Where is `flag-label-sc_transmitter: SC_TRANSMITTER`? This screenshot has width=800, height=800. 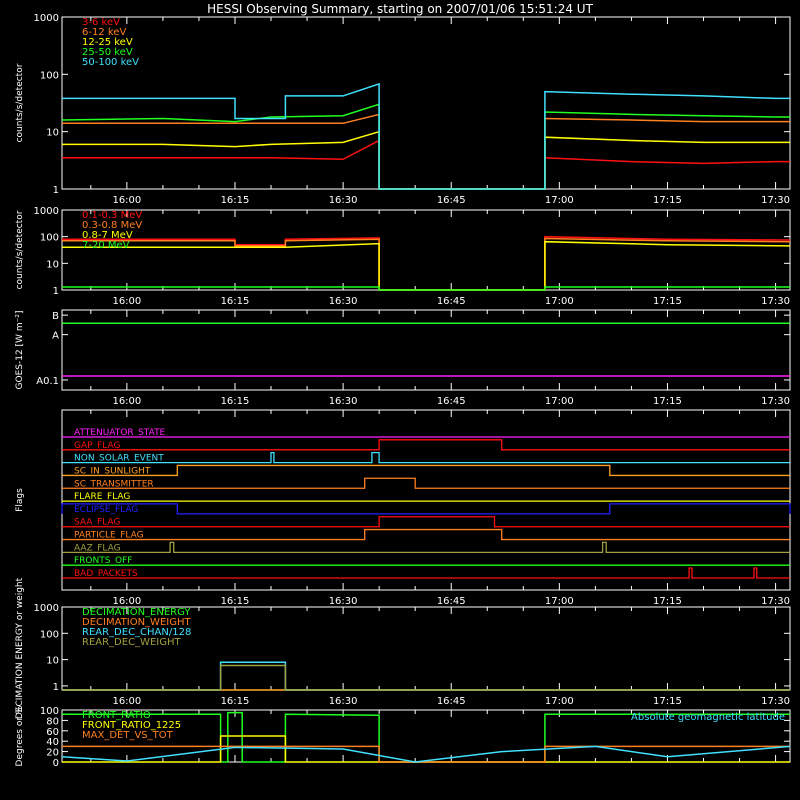 flag-label-sc_transmitter: SC_TRANSMITTER is located at coordinates (114, 484).